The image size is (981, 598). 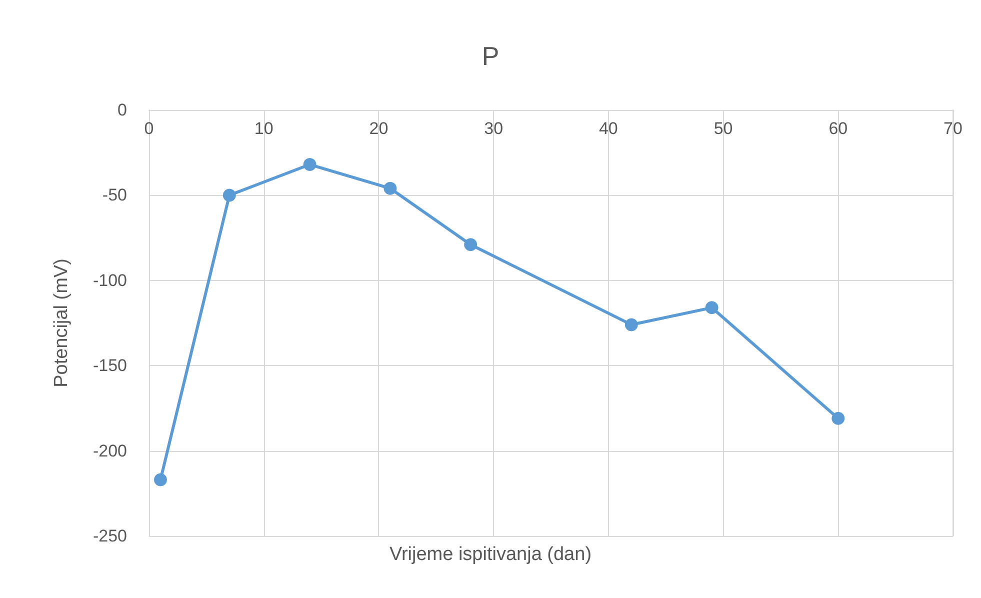 What do you see at coordinates (490, 554) in the screenshot?
I see `x-axis-title: Vrijeme ispitivanja (dan)` at bounding box center [490, 554].